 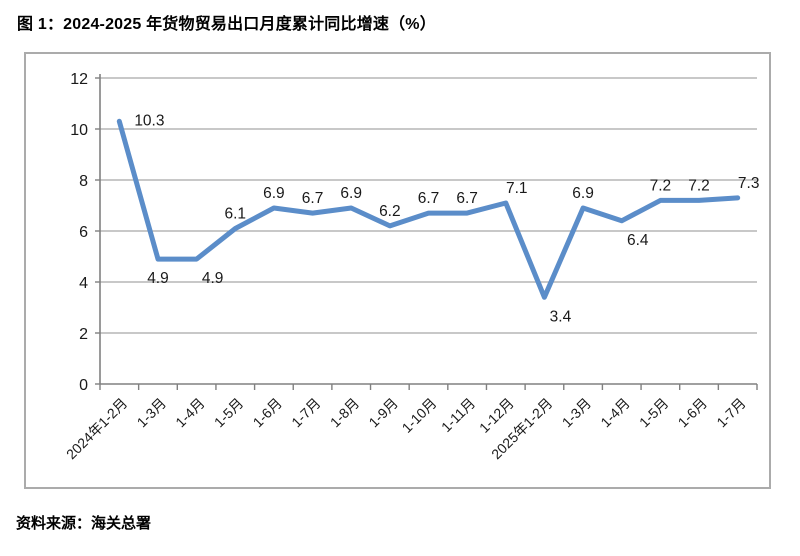 What do you see at coordinates (83, 334) in the screenshot?
I see `y-tick-label: 2` at bounding box center [83, 334].